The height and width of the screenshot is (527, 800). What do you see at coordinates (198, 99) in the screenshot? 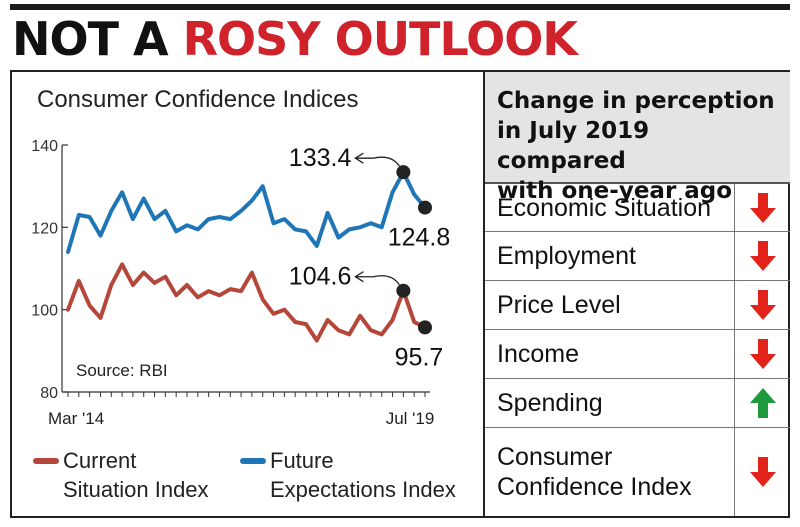
I see `chart-title: Consumer Confidence Indices` at bounding box center [198, 99].